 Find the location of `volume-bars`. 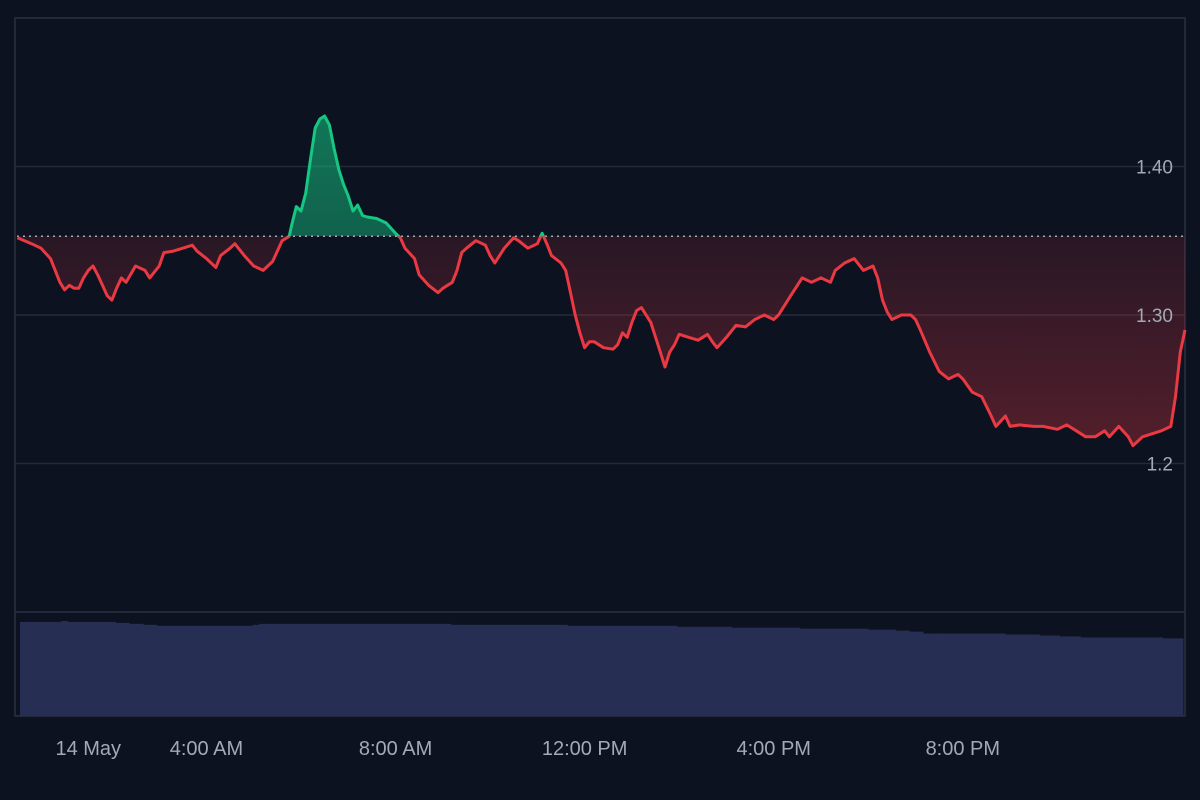

volume-bars is located at coordinates (602, 668).